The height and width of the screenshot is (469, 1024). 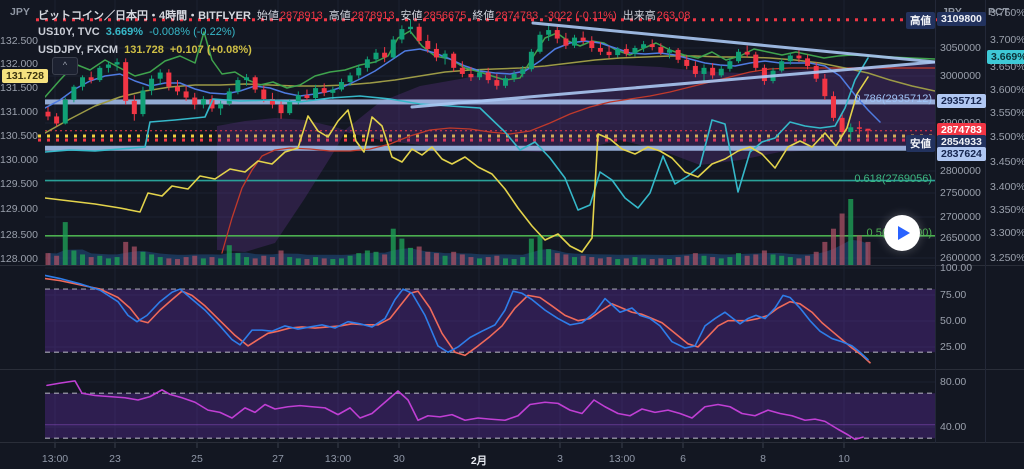 What do you see at coordinates (19, 64) in the screenshot?
I see `left-axis-tick: 132.000` at bounding box center [19, 64].